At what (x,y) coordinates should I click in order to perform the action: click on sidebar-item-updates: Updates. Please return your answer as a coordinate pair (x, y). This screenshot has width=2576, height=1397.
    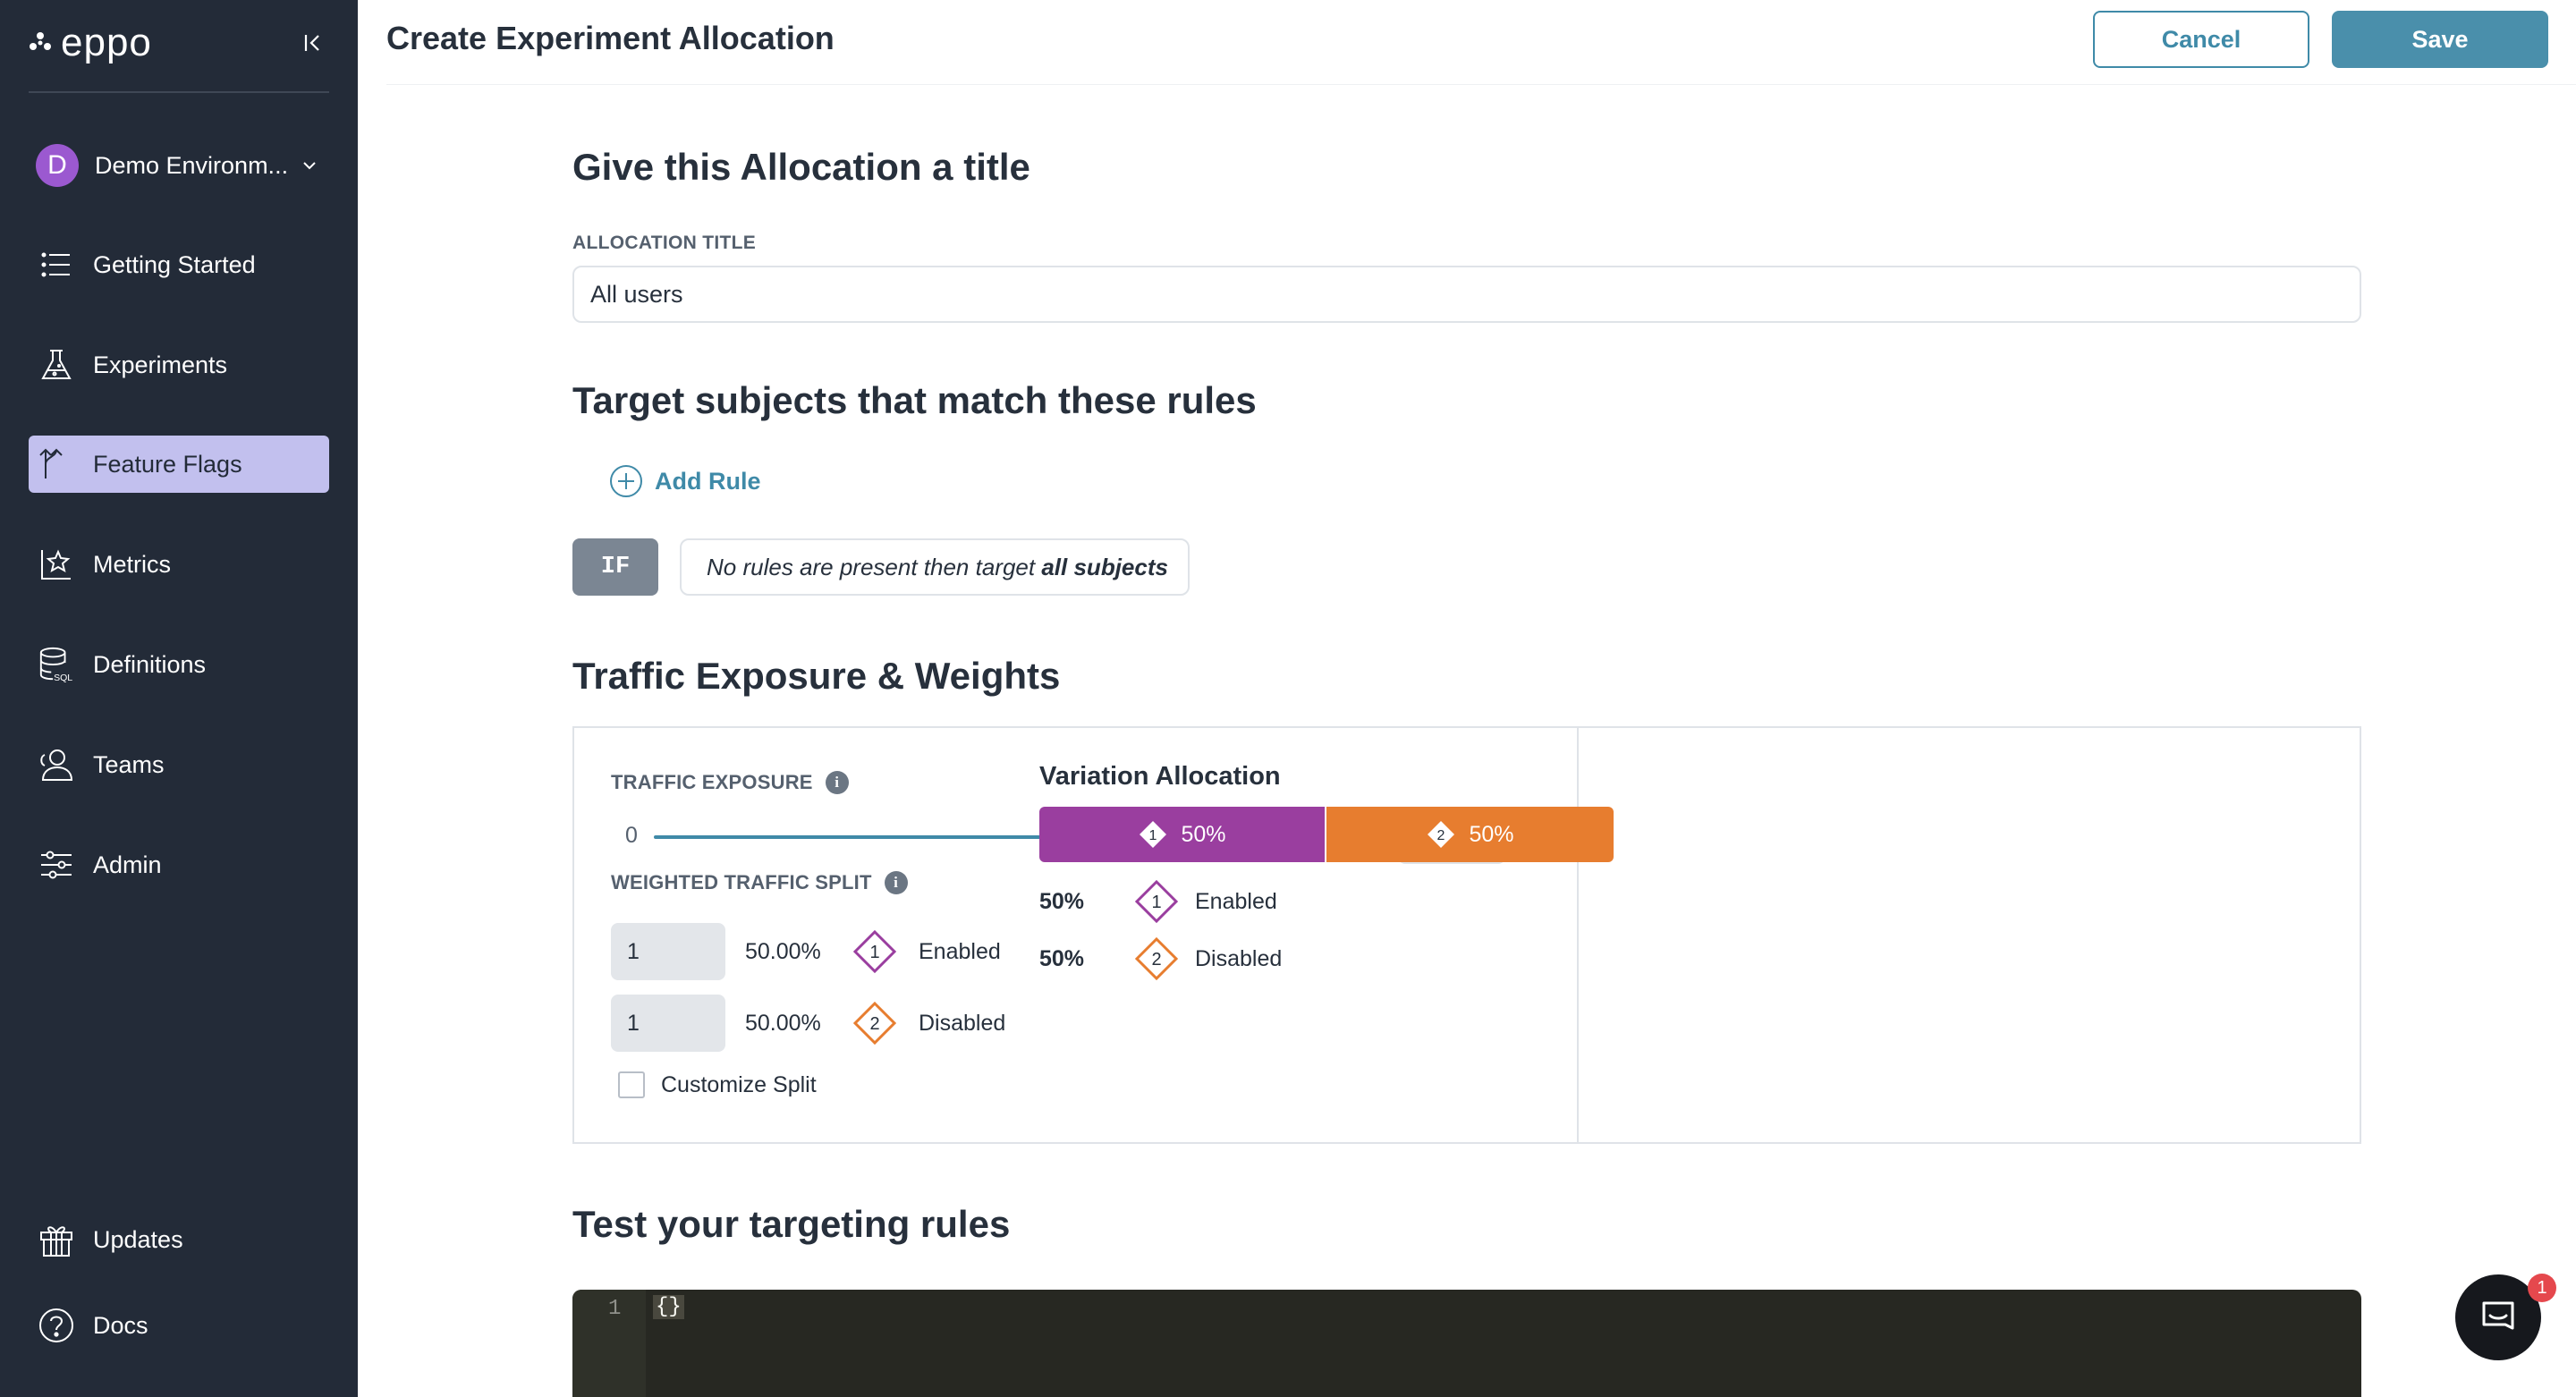
    Looking at the image, I should click on (179, 1239).